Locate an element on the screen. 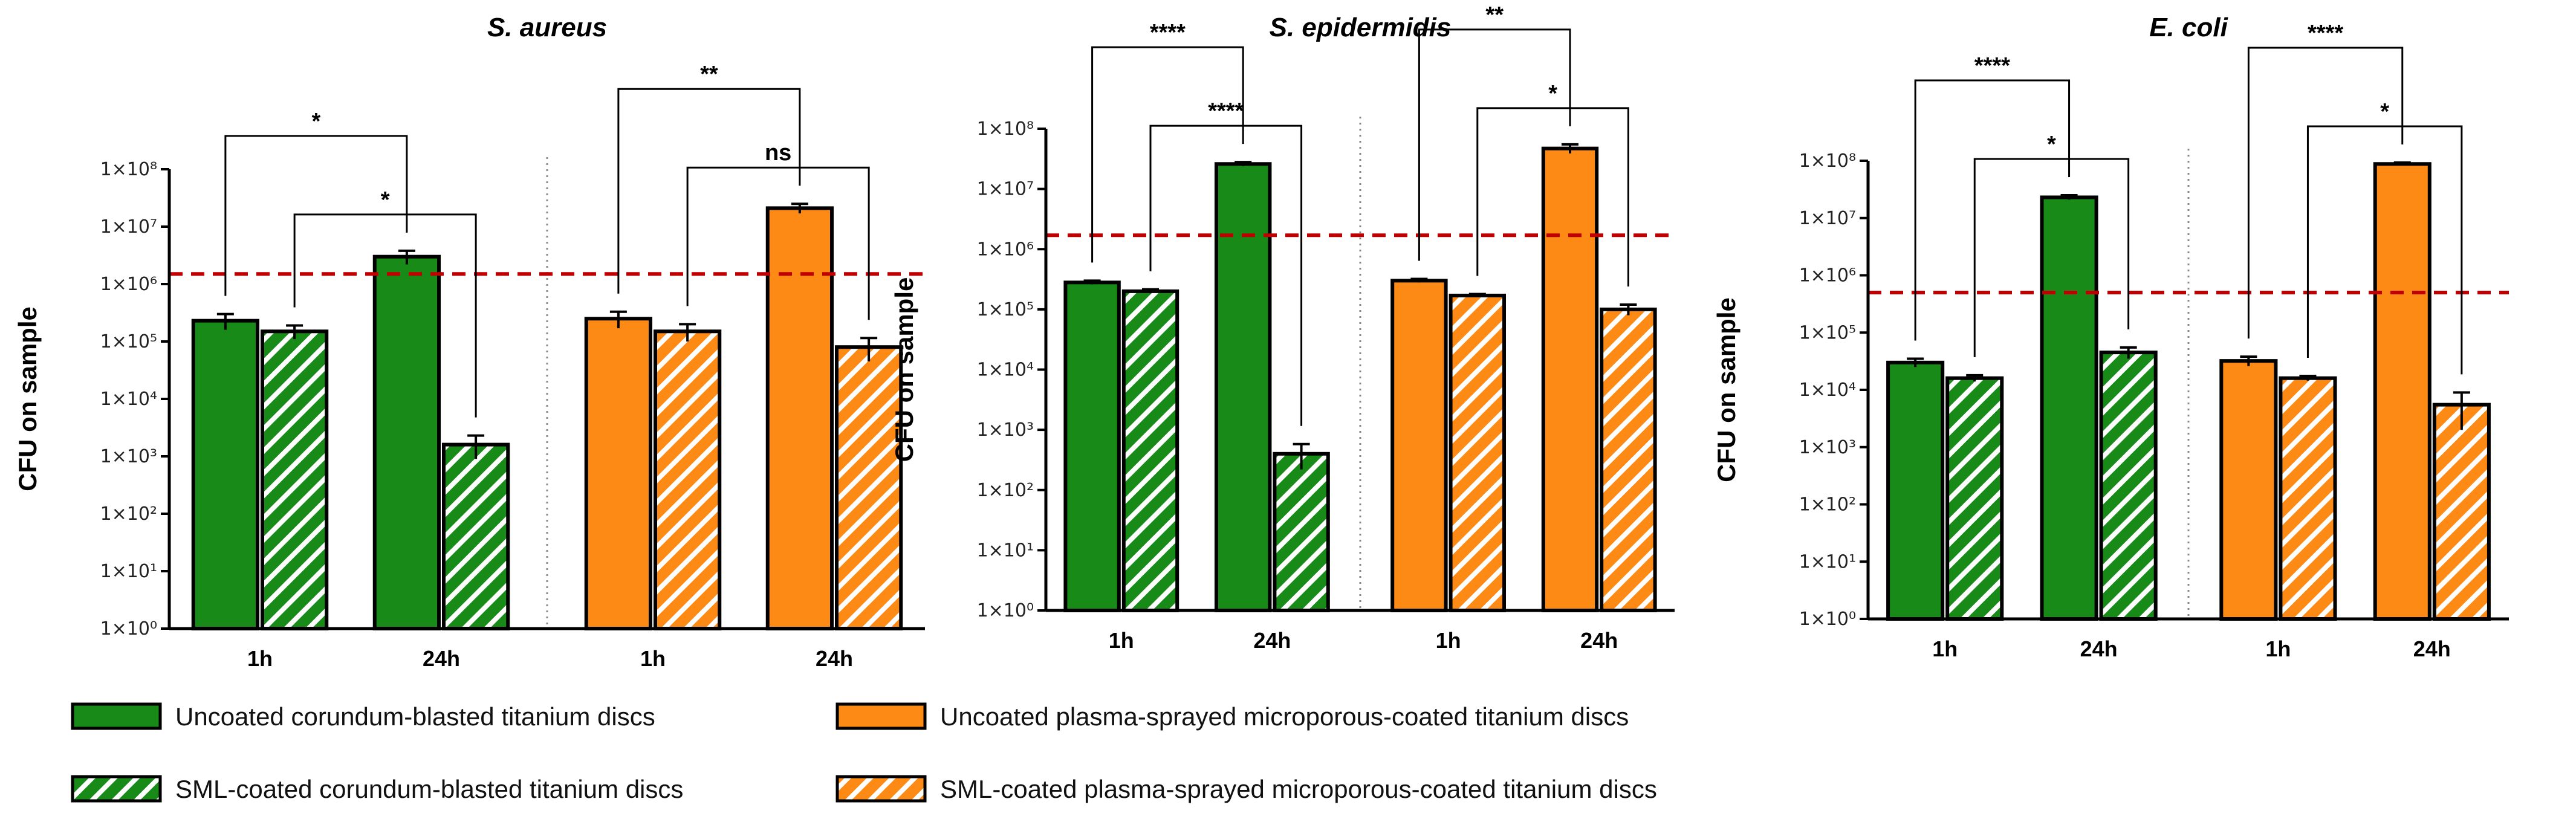  legend-item: Uncoated corundum-blasted titanium discs is located at coordinates (363, 716).